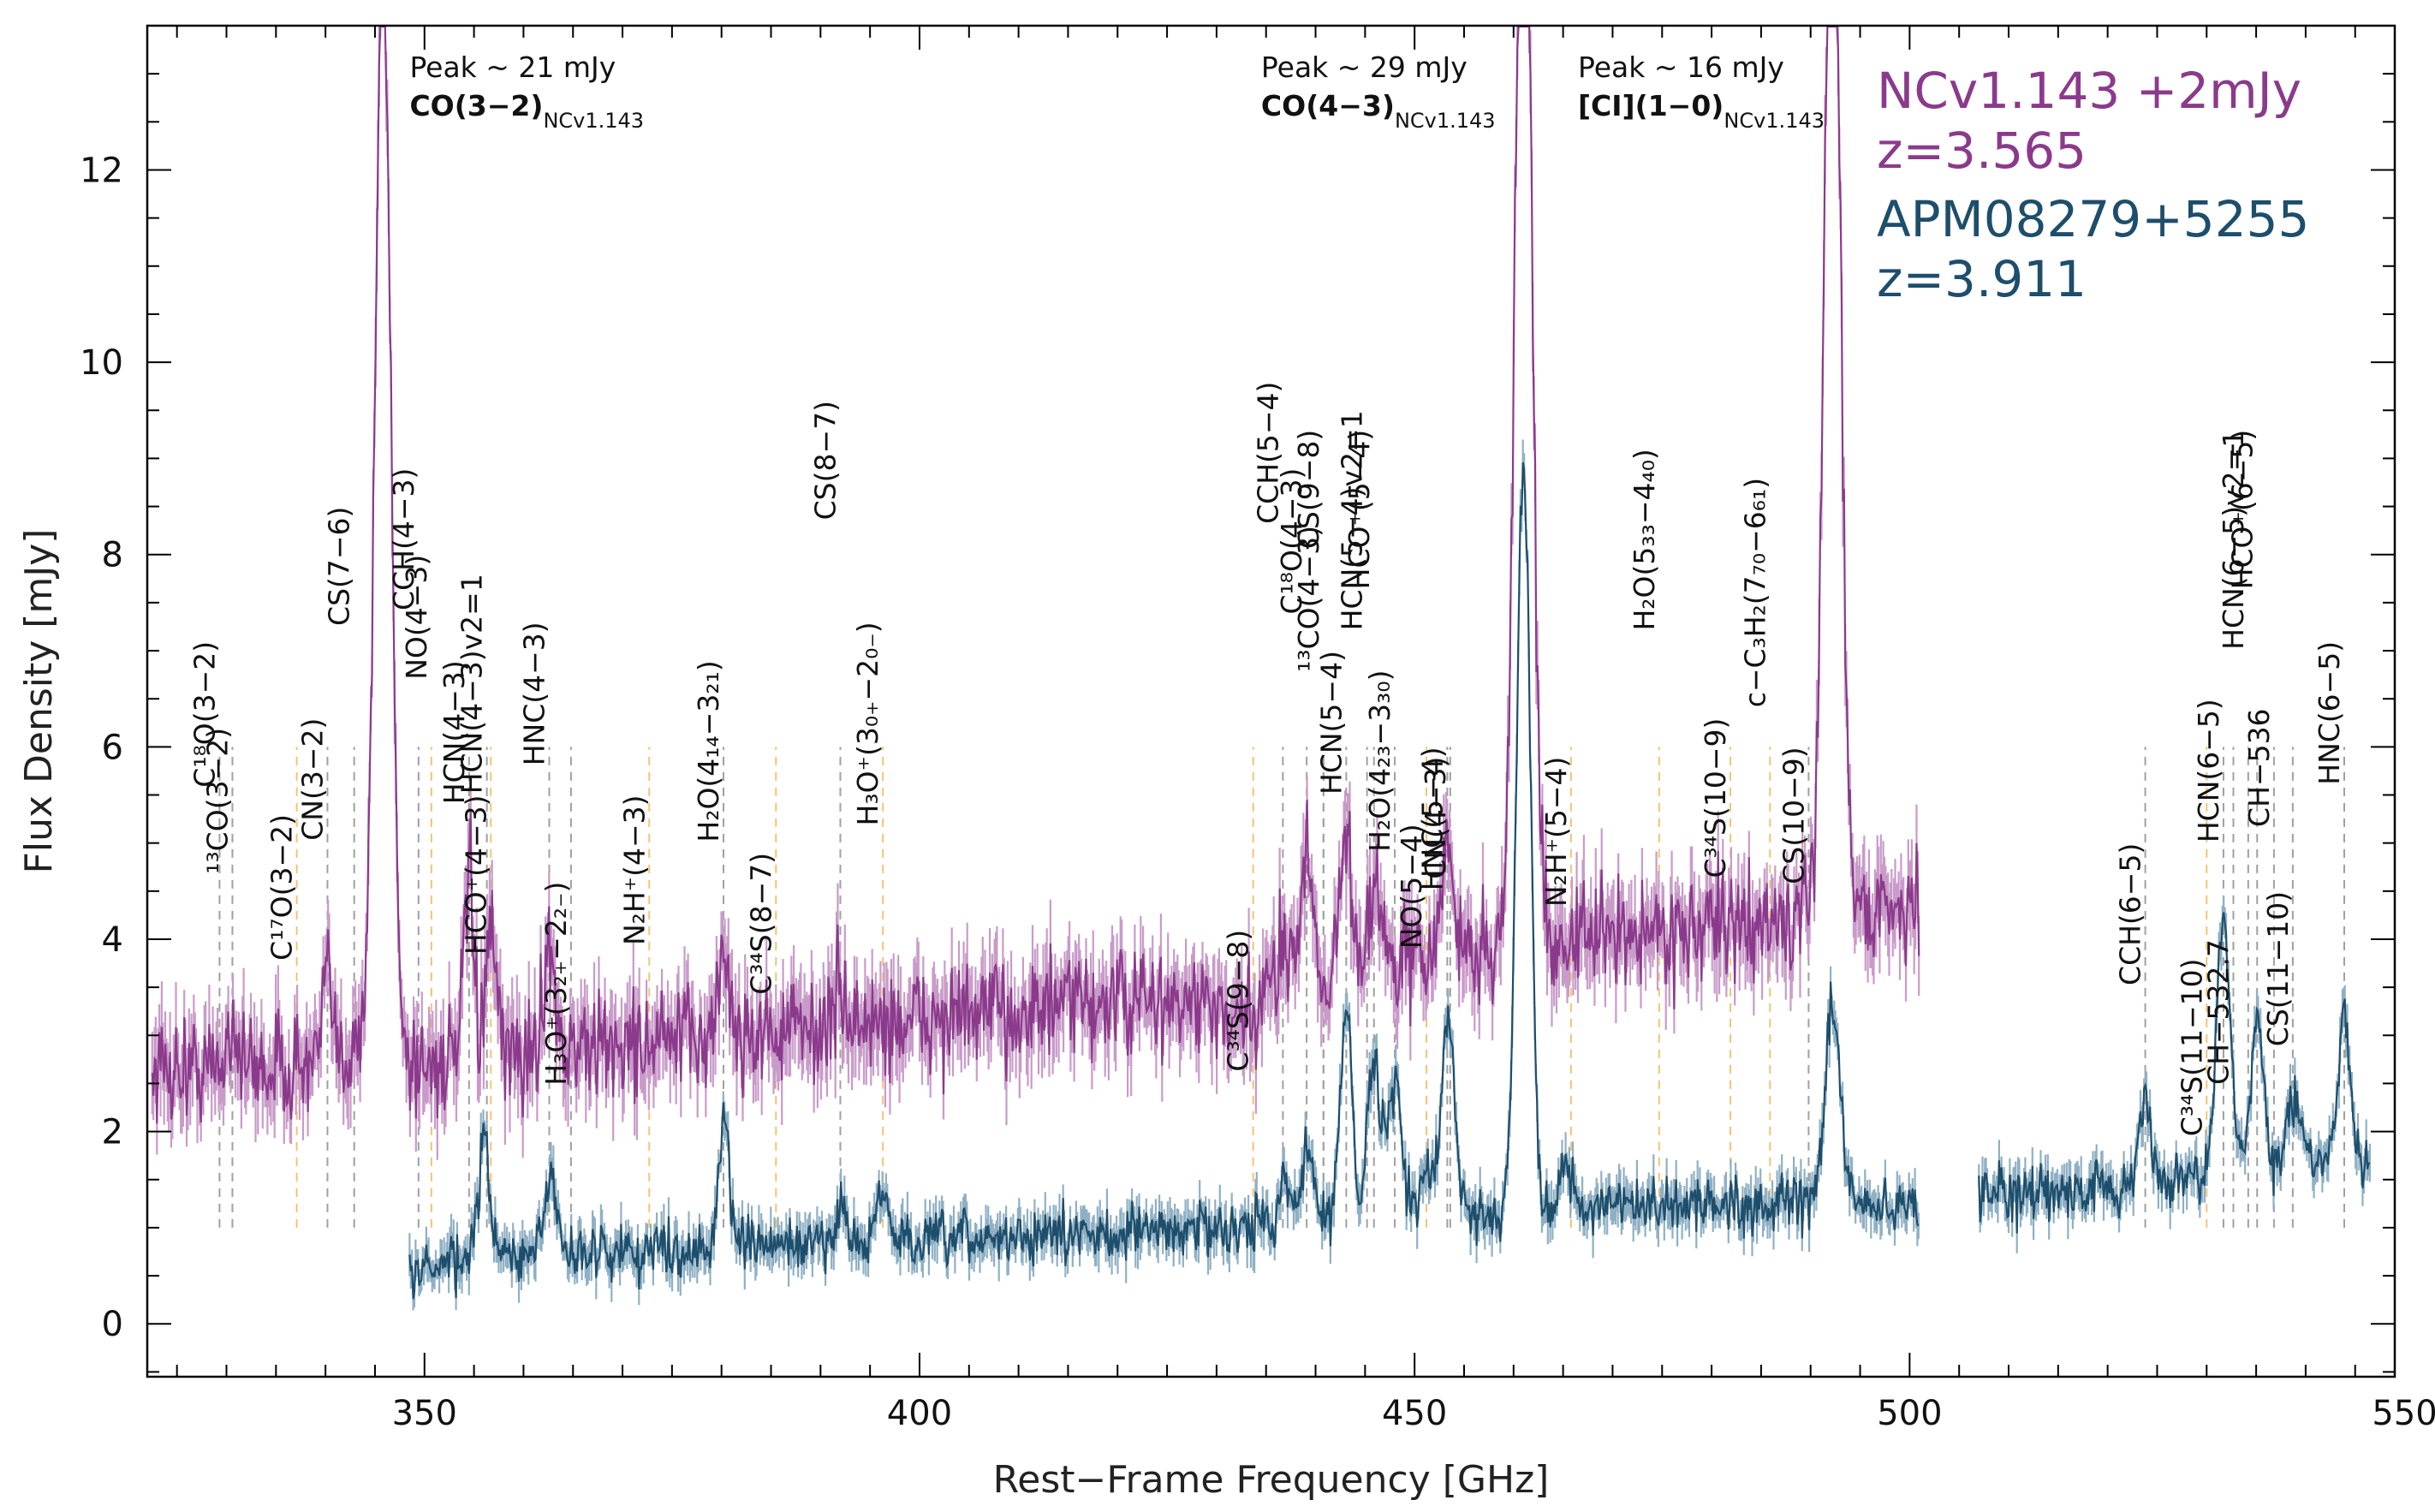 The image size is (2435, 1512). I want to click on line-label: C³⁴S(9−8), so click(1238, 1001).